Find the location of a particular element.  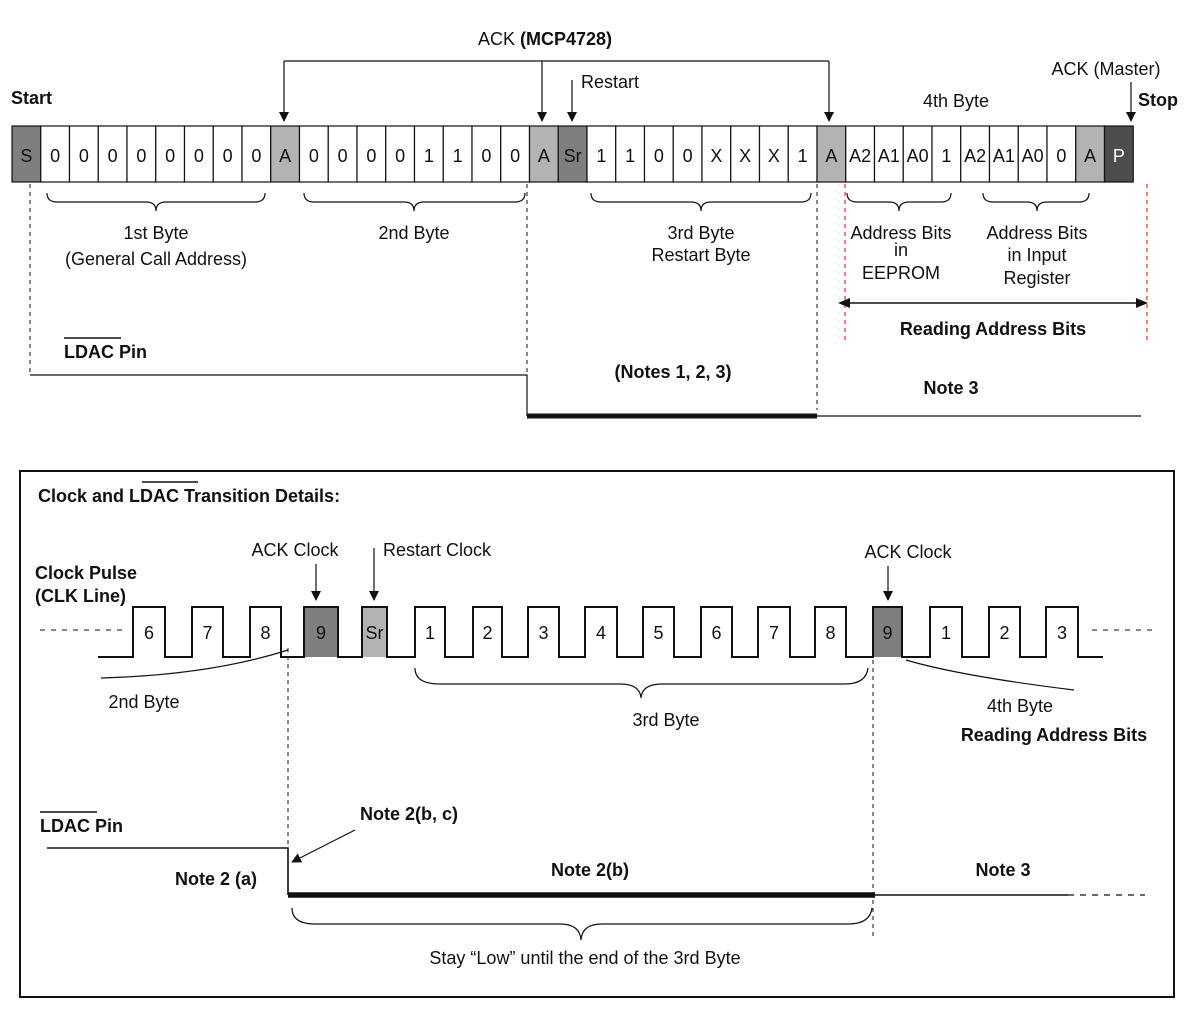

stay-low-label: Stay “Low” until the end of the 3rd Byte is located at coordinates (584, 958).